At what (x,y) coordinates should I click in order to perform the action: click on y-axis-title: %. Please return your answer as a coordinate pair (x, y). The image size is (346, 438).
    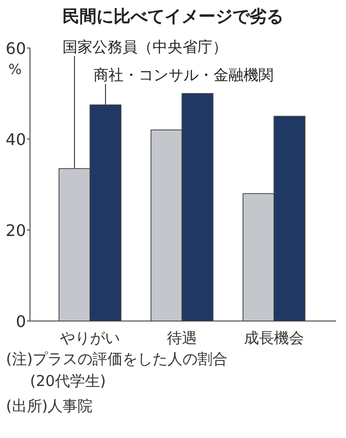
    Looking at the image, I should click on (15, 70).